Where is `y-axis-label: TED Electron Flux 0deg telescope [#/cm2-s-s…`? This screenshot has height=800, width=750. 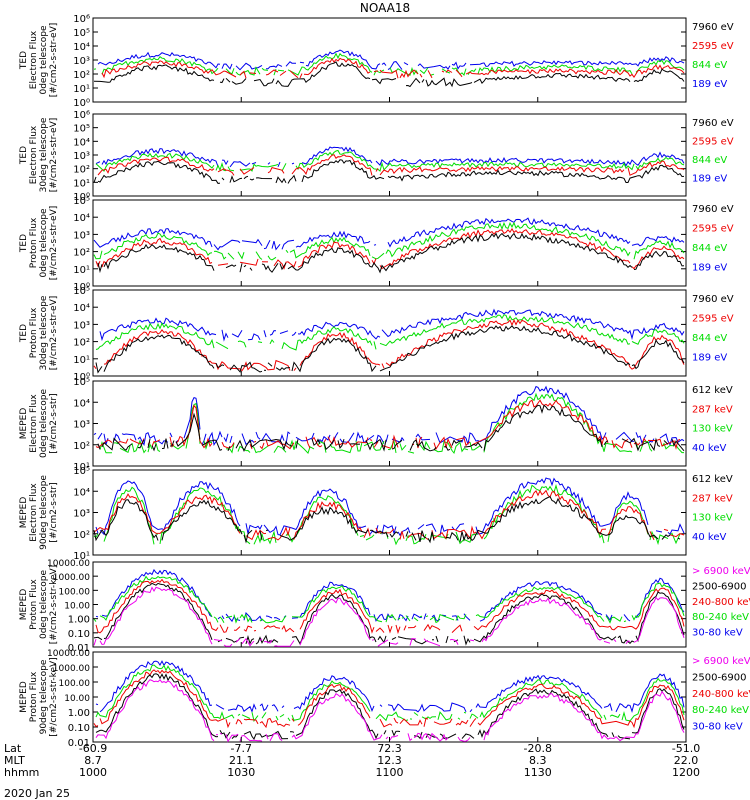 y-axis-label: TED Electron Flux 0deg telescope [#/cm2-s-s… is located at coordinates (39, 60).